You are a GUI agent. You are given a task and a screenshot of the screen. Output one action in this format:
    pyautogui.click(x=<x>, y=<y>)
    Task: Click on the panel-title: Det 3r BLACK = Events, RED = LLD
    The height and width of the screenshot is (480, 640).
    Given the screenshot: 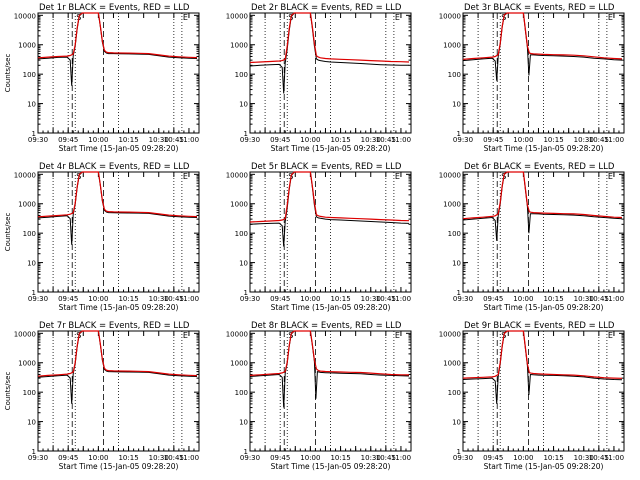 What is the action you would take?
    pyautogui.click(x=539, y=8)
    